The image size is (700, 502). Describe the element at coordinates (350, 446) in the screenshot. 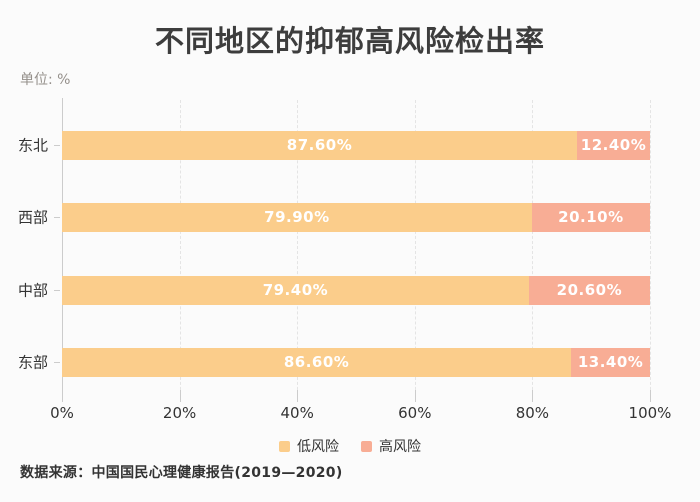

I see `legend: 低风险 高风险` at that location.